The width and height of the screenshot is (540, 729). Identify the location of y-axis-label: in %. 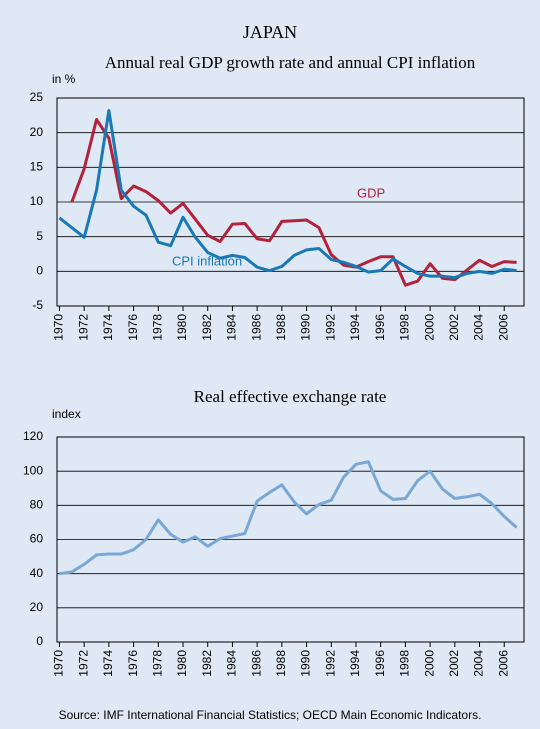
(64, 79).